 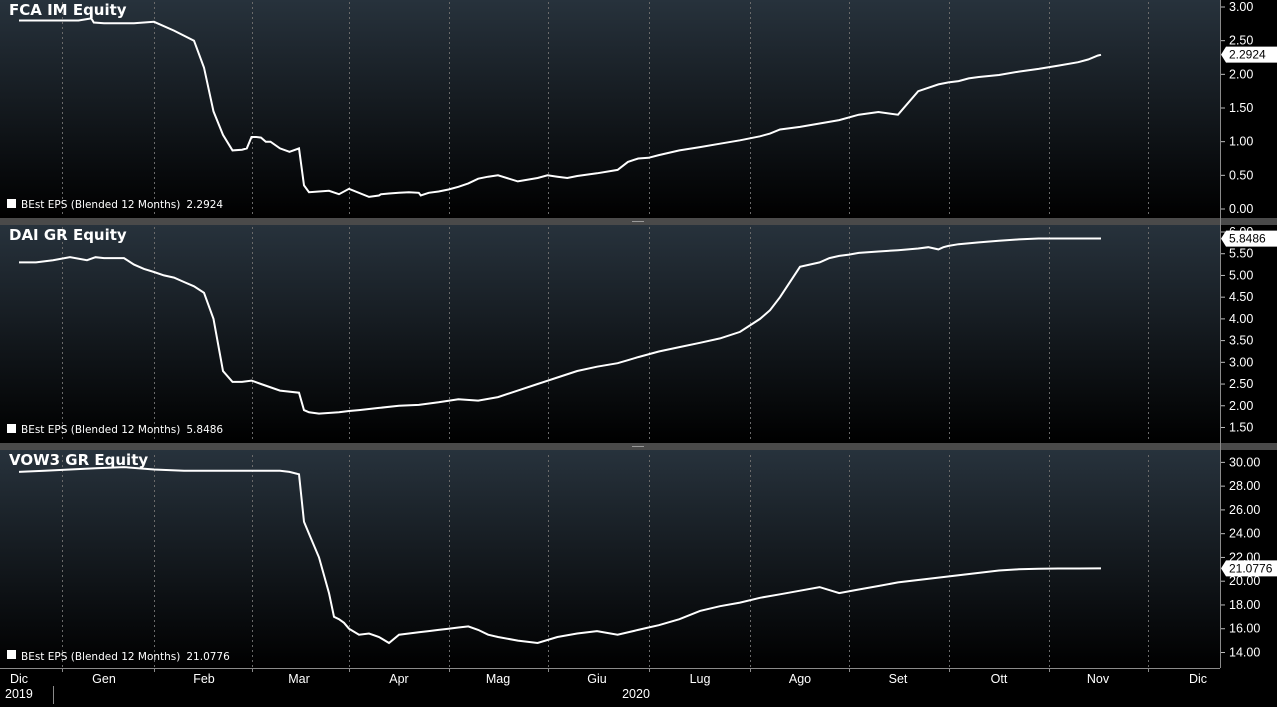 I want to click on panel-vow3-legend-swatch, so click(x=11, y=654).